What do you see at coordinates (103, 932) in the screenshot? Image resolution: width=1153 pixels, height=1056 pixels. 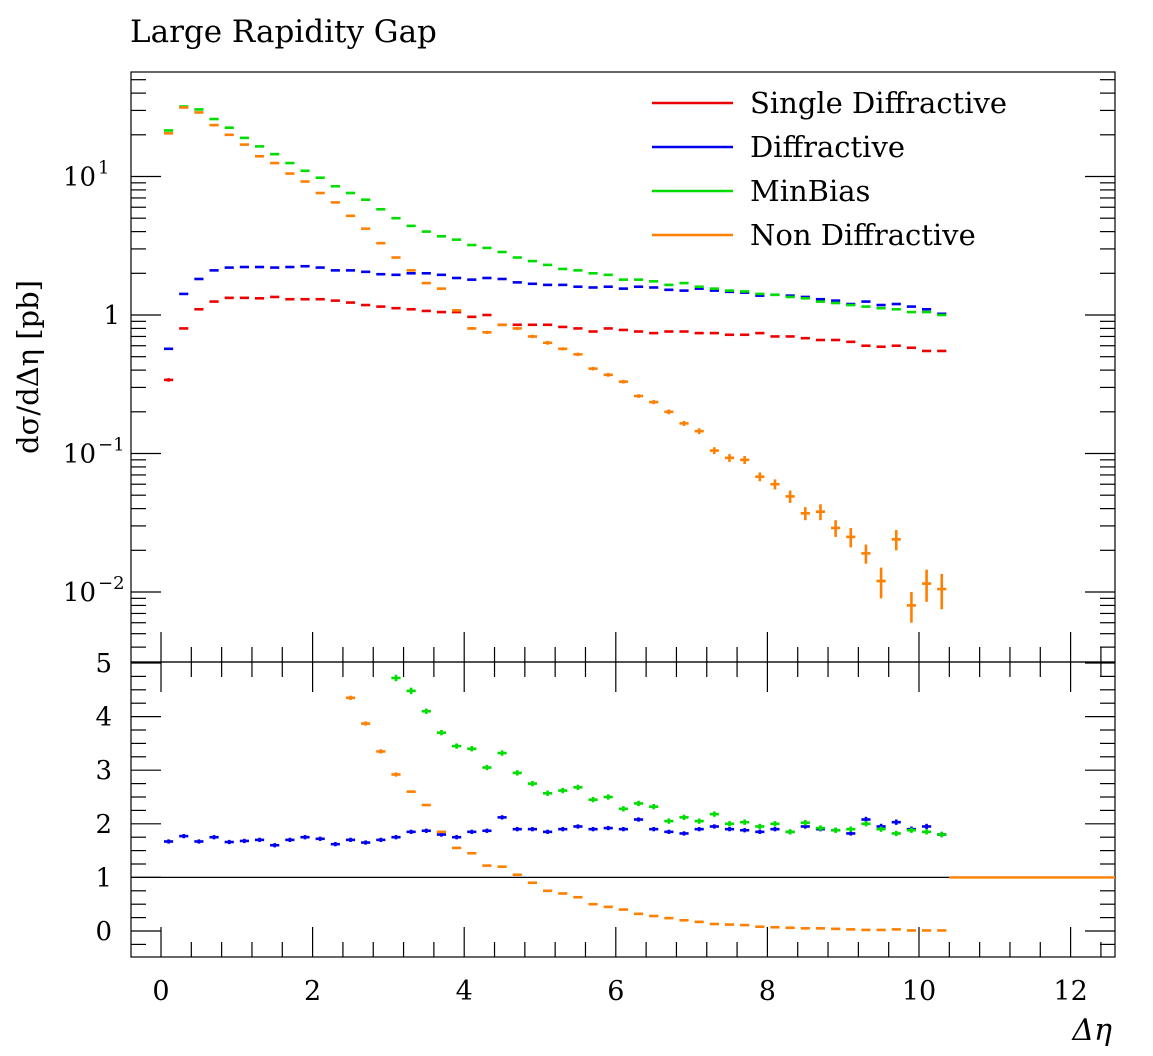 I see `ratio-y-tick-label: 0` at bounding box center [103, 932].